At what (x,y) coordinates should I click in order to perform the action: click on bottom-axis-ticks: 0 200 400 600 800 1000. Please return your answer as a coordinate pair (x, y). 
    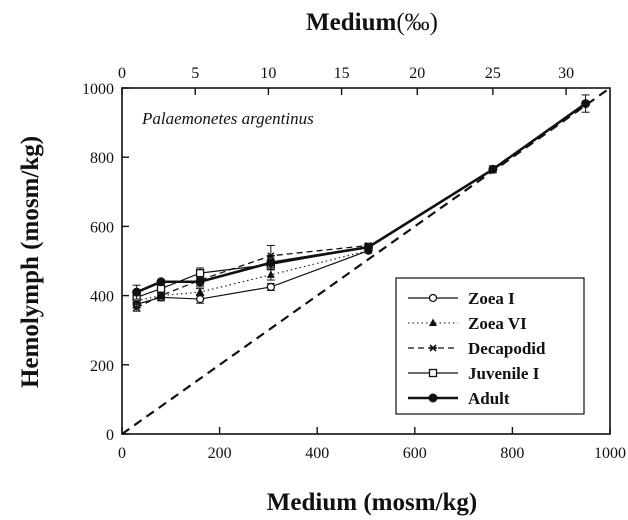
    Looking at the image, I should click on (372, 444).